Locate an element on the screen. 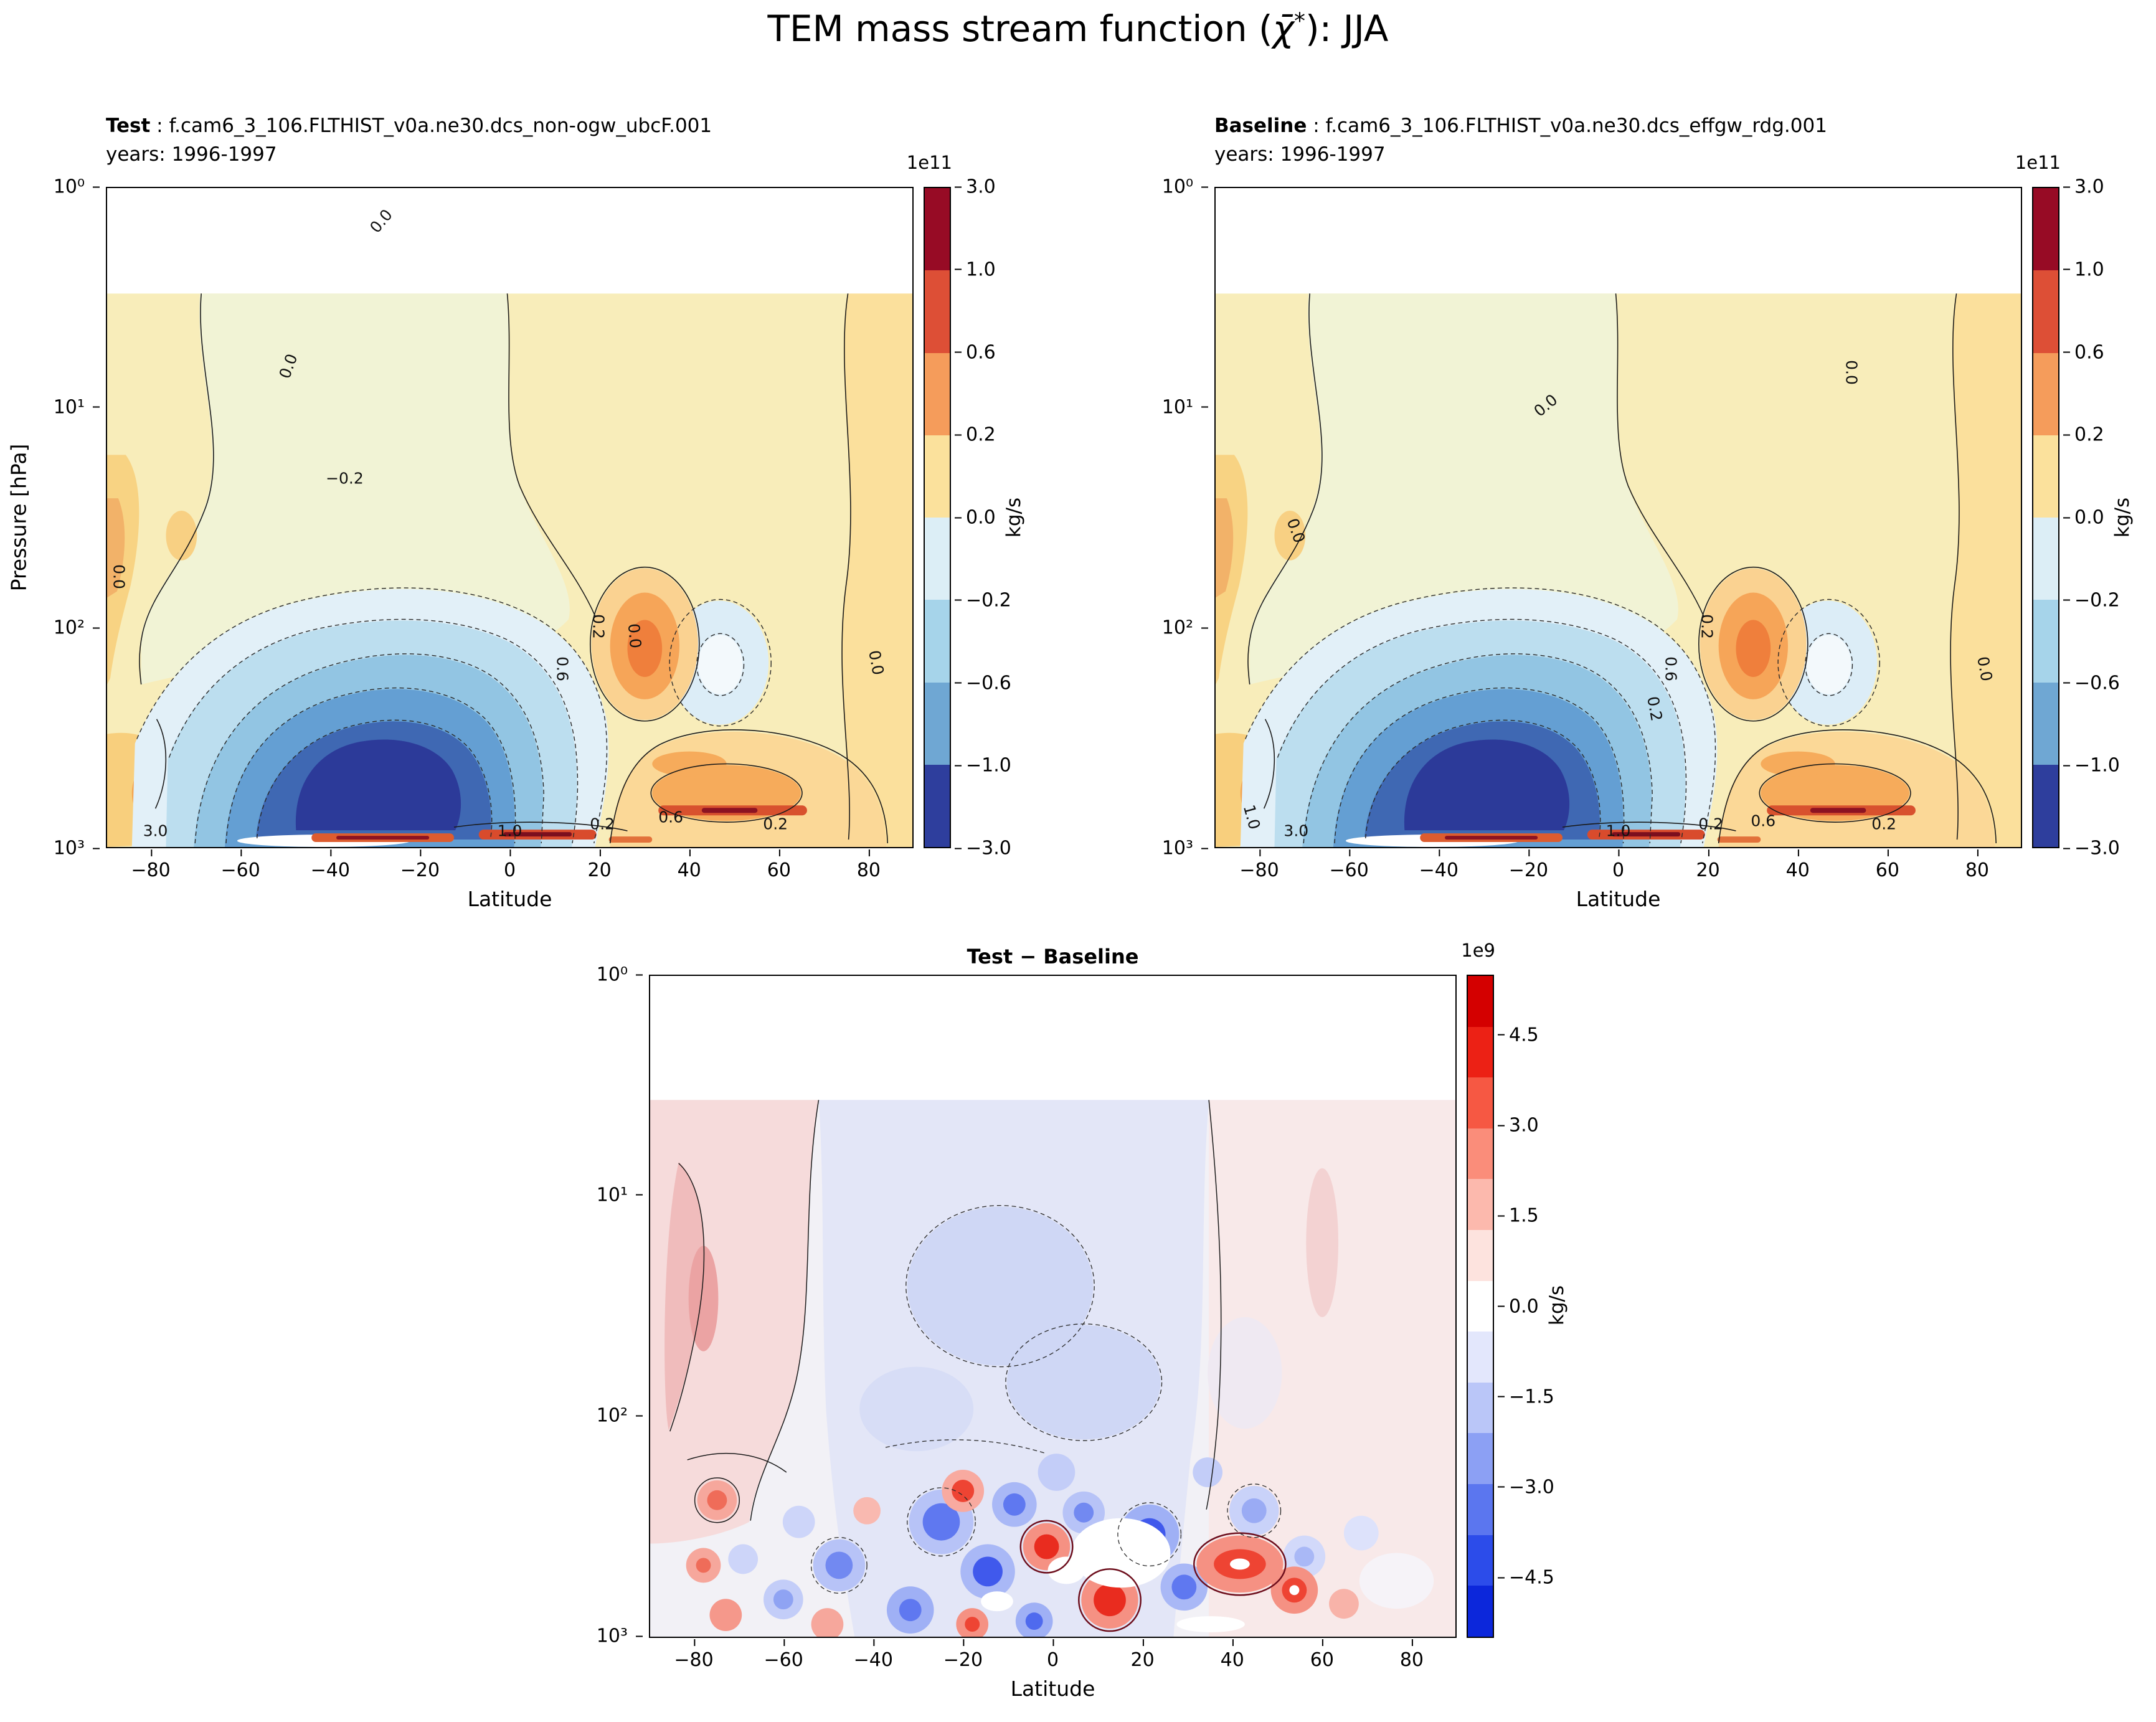  latitude-axis-label: Latitude is located at coordinates (1052, 1689).